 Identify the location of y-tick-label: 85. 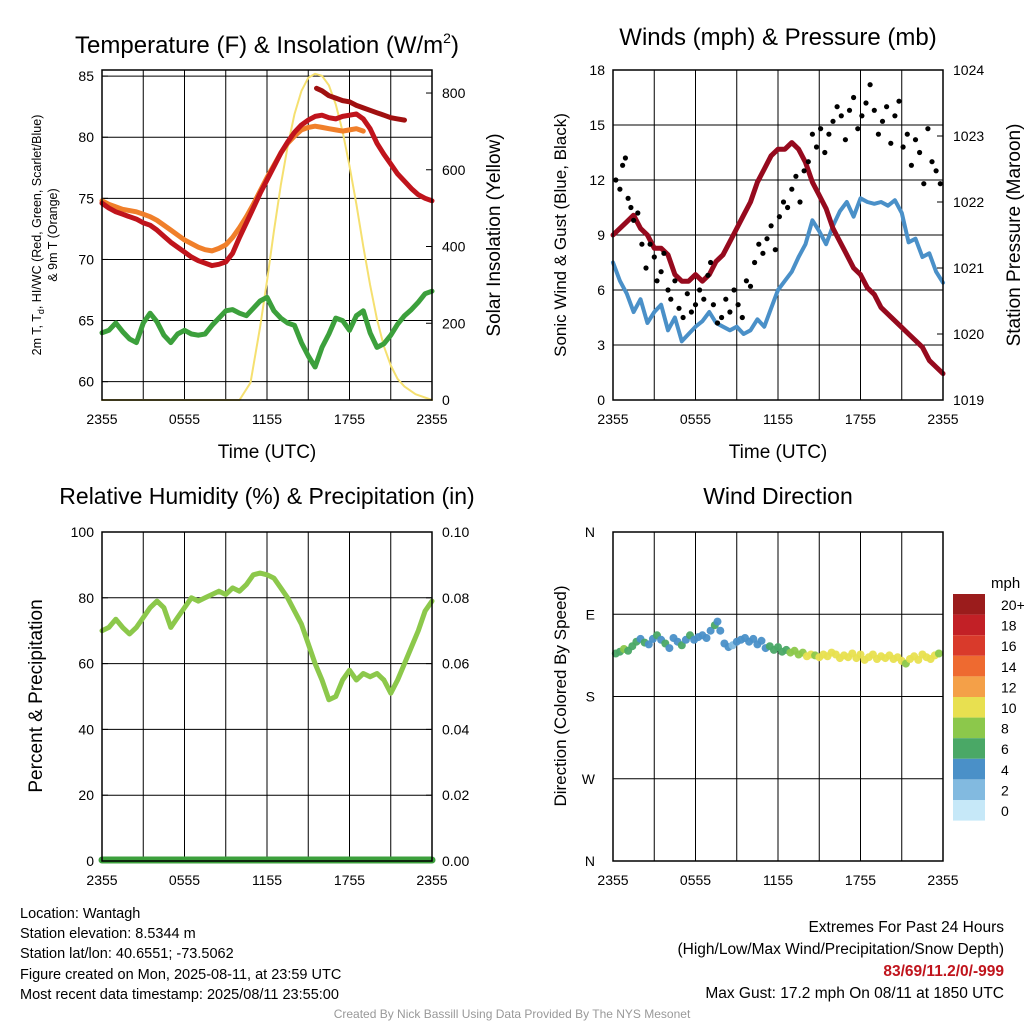
(86, 76).